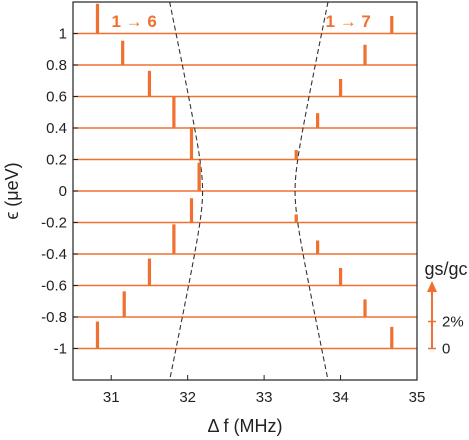 The width and height of the screenshot is (469, 440). What do you see at coordinates (432, 286) in the screenshot?
I see `scale-arrow-head` at bounding box center [432, 286].